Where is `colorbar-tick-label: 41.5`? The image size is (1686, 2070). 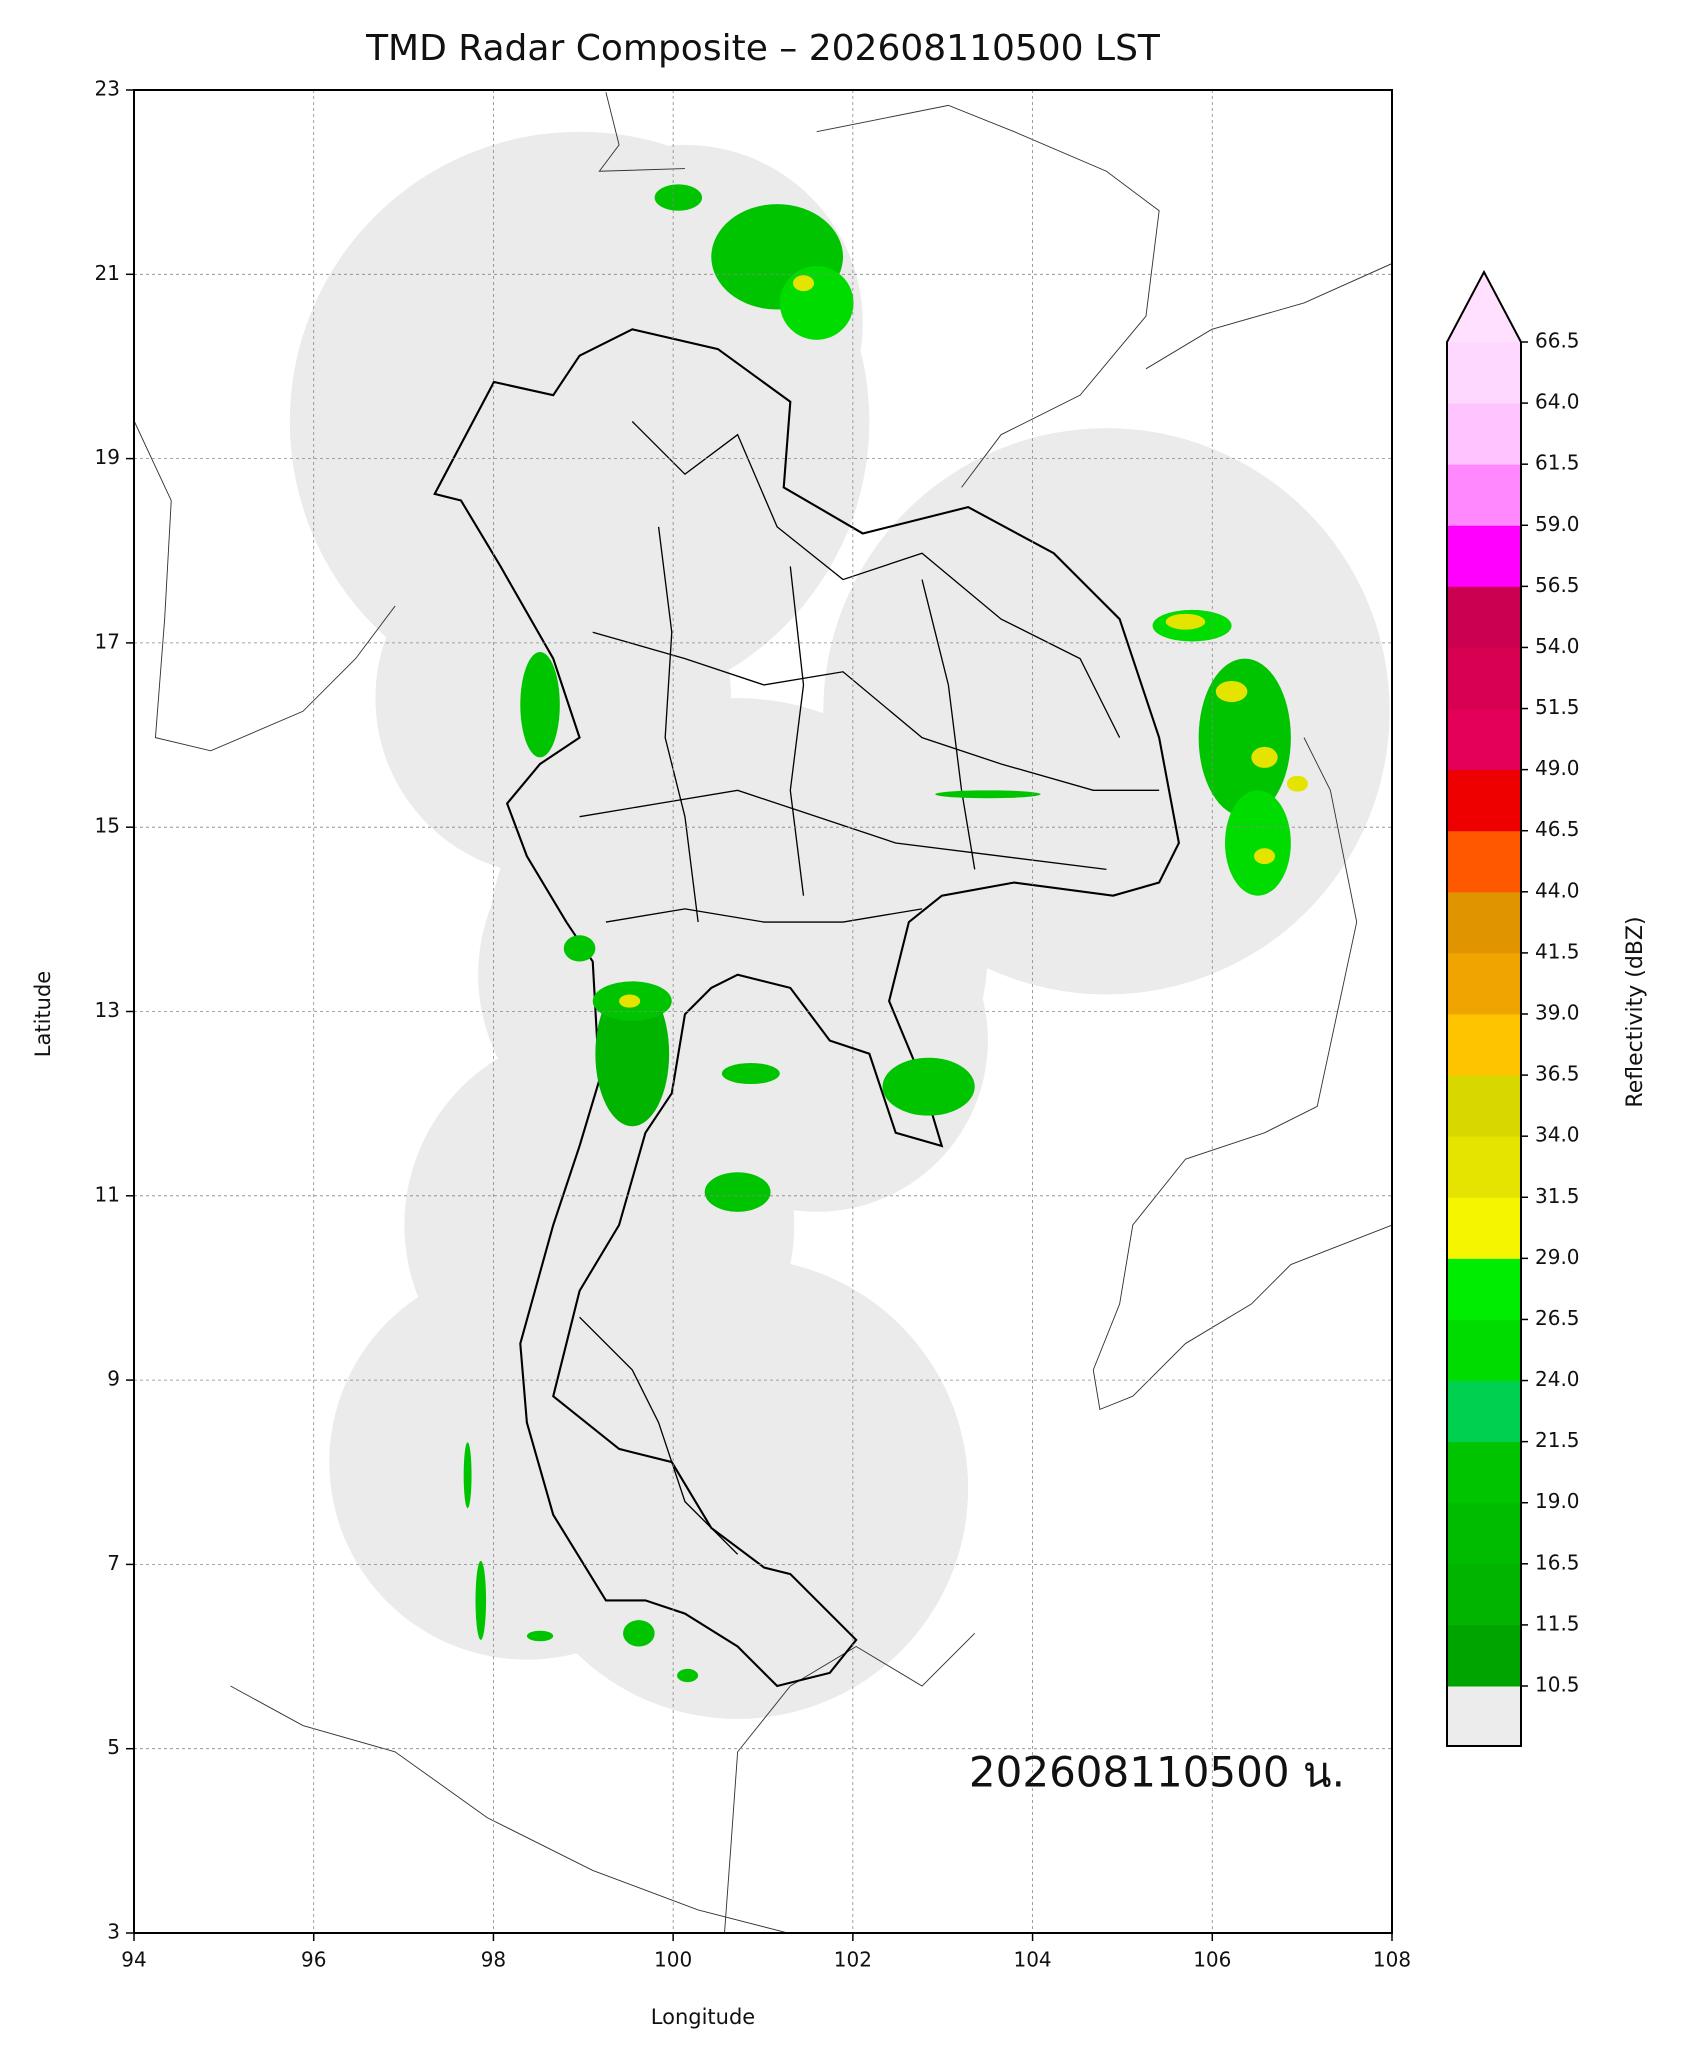 colorbar-tick-label: 41.5 is located at coordinates (1557, 951).